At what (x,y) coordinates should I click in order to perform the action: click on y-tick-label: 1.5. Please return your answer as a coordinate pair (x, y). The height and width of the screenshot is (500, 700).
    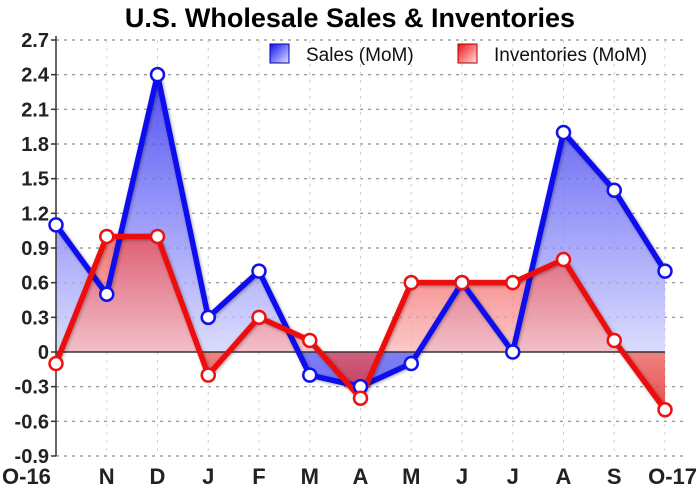
    Looking at the image, I should click on (35, 180).